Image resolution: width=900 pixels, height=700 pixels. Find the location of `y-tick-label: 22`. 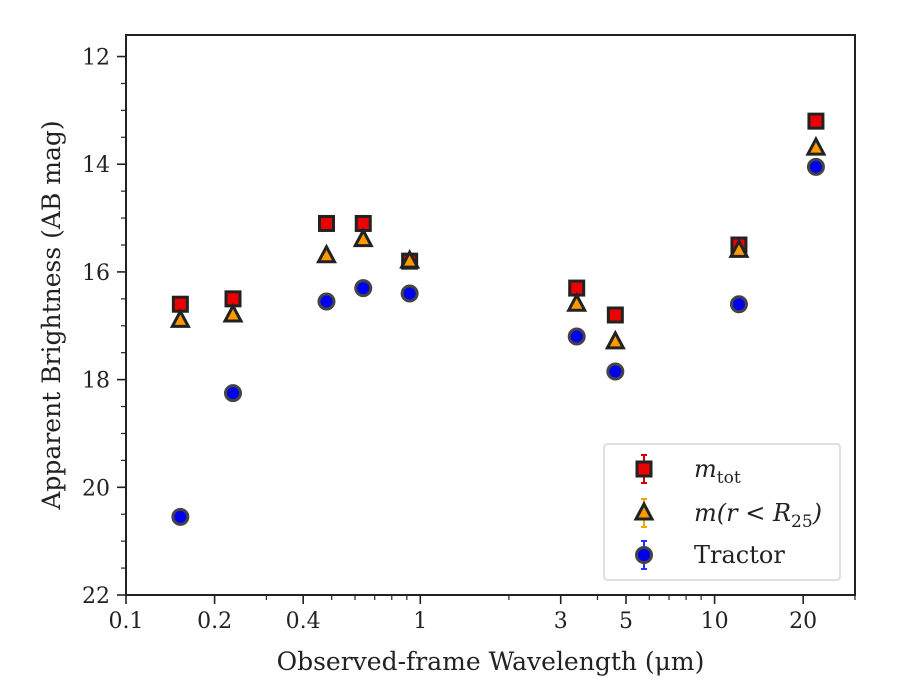

y-tick-label: 22 is located at coordinates (96, 596).